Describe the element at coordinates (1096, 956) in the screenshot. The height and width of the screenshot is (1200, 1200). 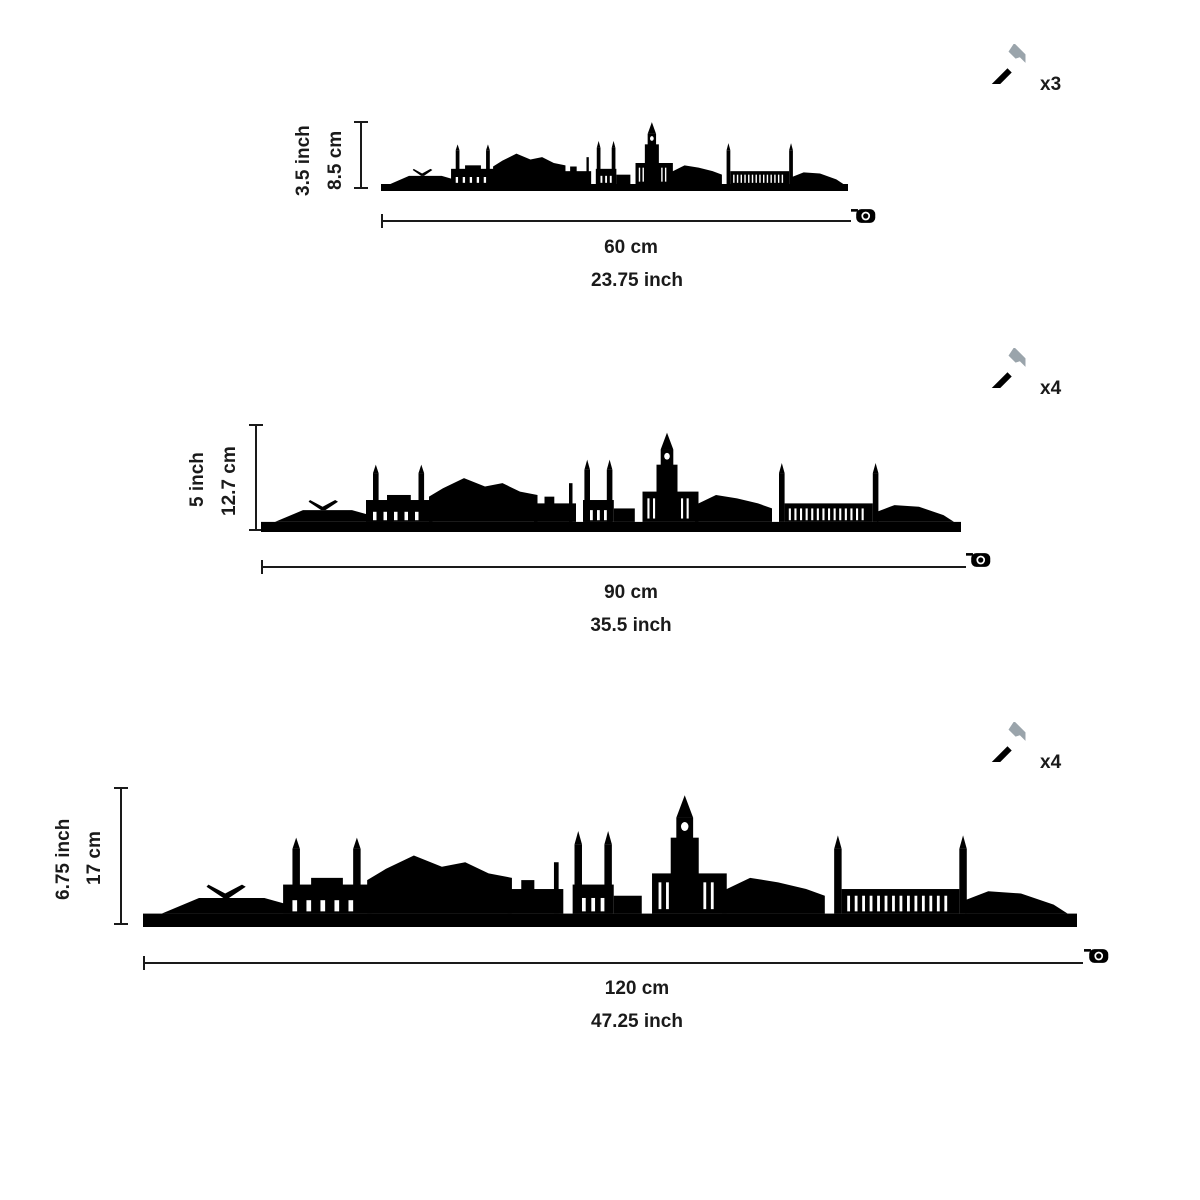
I see `tape-measure-icon` at that location.